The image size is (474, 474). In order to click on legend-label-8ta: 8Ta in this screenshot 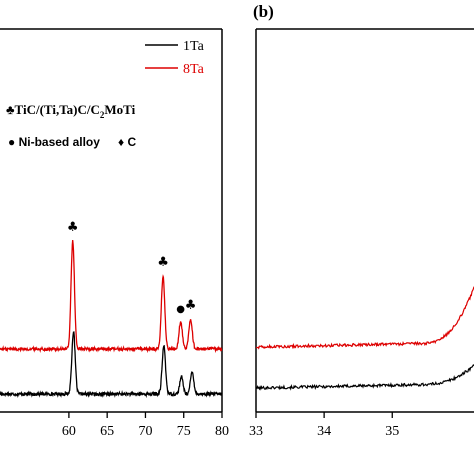, I will do `click(194, 69)`.